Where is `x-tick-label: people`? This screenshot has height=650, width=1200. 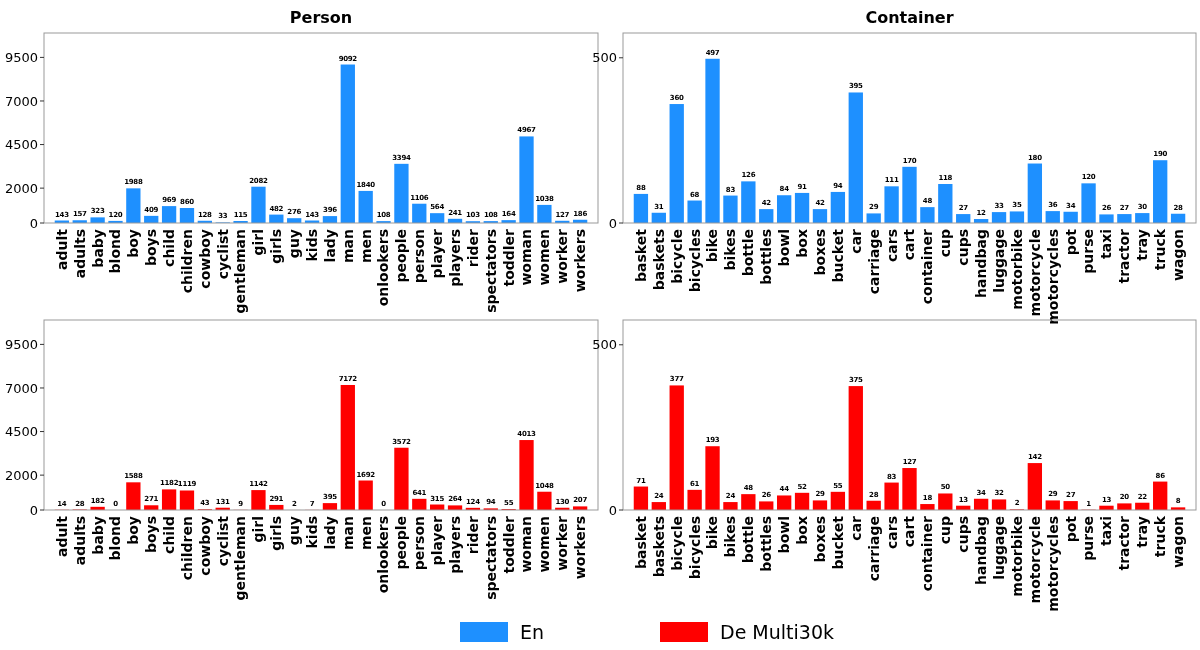 x-tick-label: people is located at coordinates (401, 256).